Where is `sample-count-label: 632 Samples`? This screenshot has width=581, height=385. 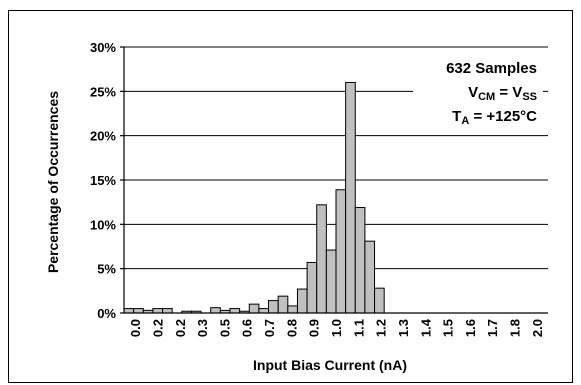
sample-count-label: 632 Samples is located at coordinates (491, 68).